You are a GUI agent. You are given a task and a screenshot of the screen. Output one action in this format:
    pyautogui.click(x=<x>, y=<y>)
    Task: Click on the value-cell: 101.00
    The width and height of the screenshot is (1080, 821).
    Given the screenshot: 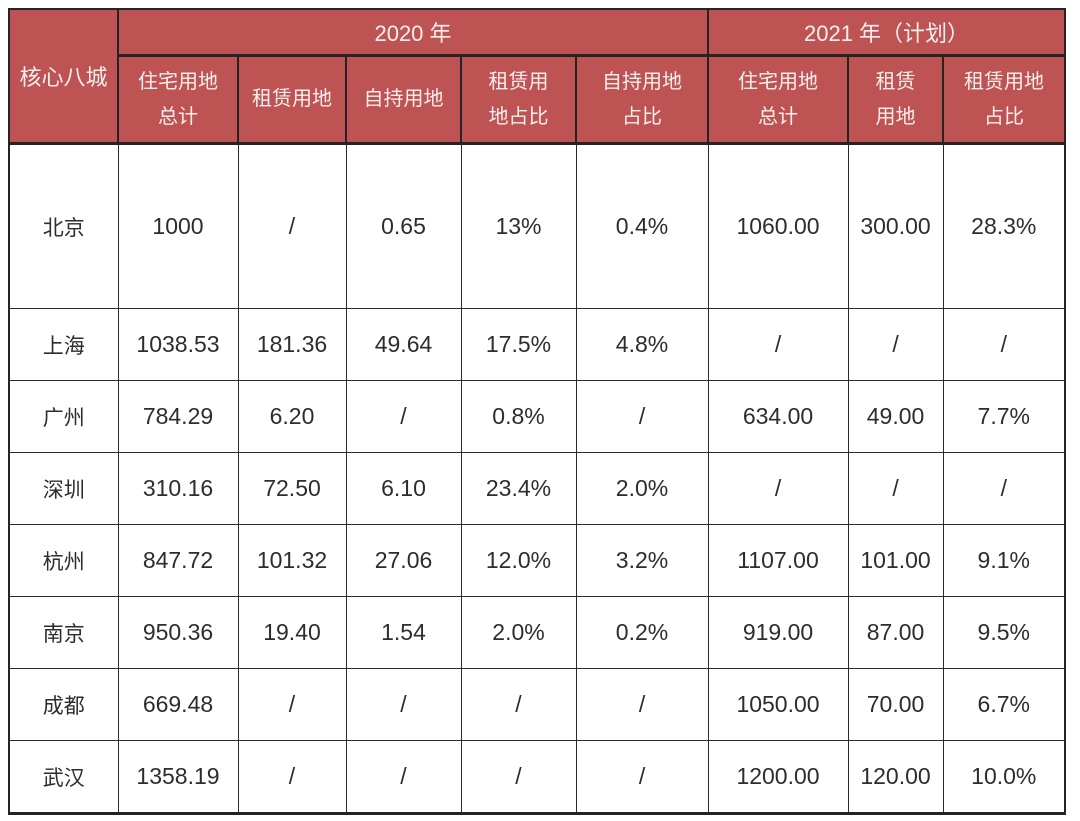 What is the action you would take?
    pyautogui.click(x=895, y=560)
    